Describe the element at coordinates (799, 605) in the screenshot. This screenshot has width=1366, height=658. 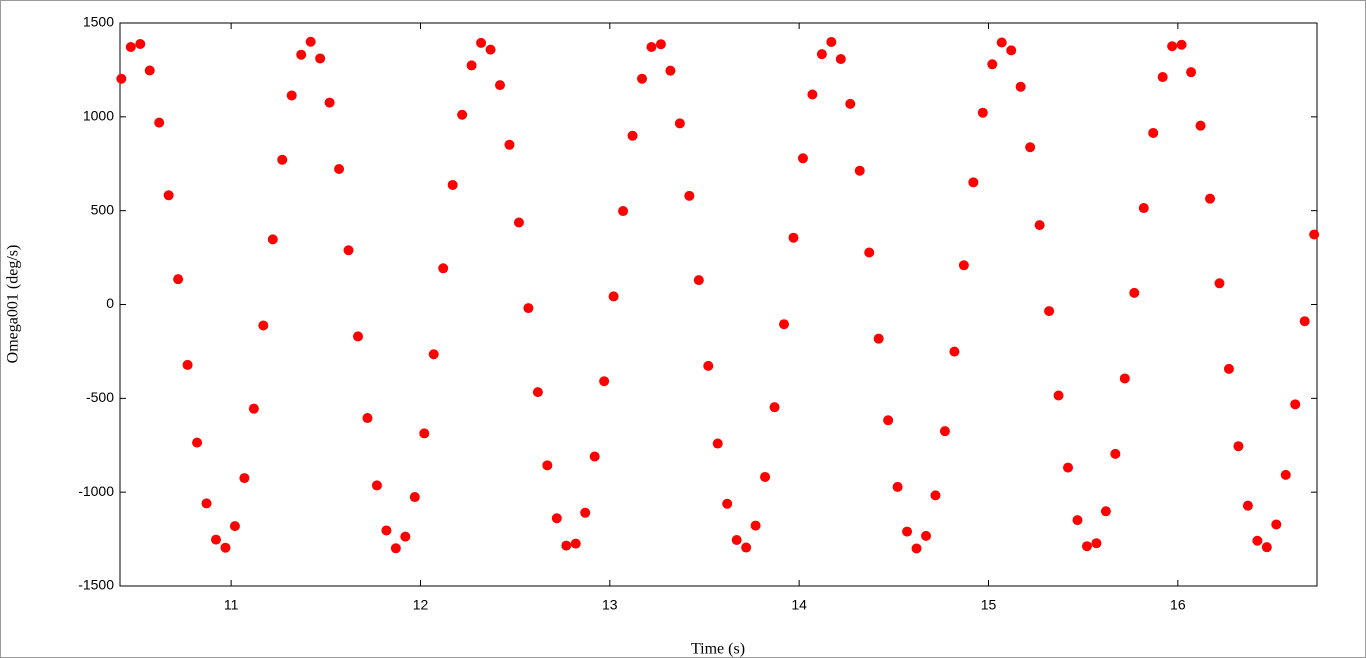
I see `x-tick-label: 14` at that location.